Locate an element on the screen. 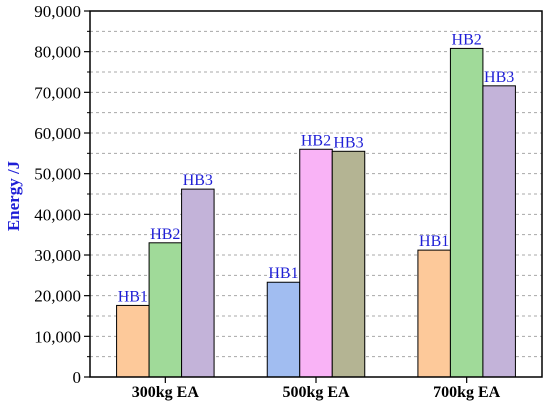 This screenshot has width=550, height=406. y-tick-label: 30,000 is located at coordinates (57, 255).